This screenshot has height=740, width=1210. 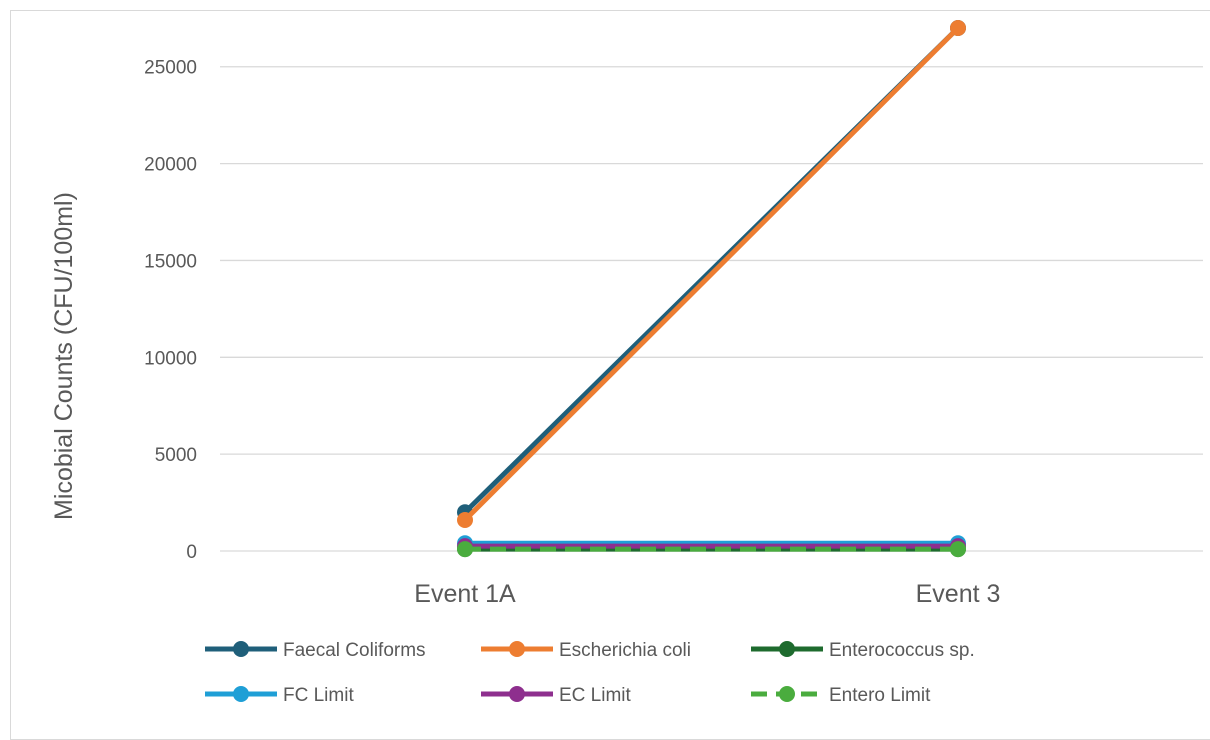 I want to click on y-tick-label: 0, so click(x=191, y=552).